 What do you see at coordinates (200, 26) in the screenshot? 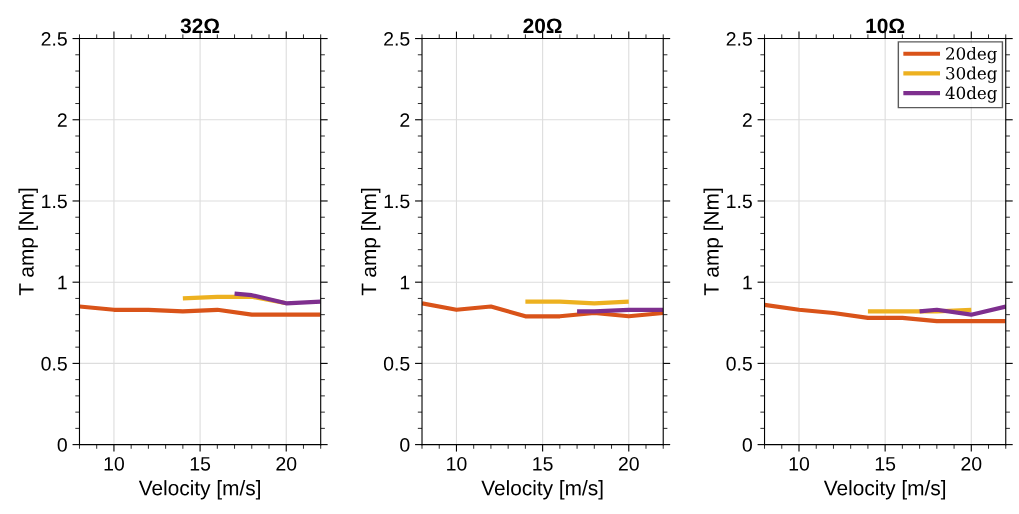
I see `chart-title: 32Ω` at bounding box center [200, 26].